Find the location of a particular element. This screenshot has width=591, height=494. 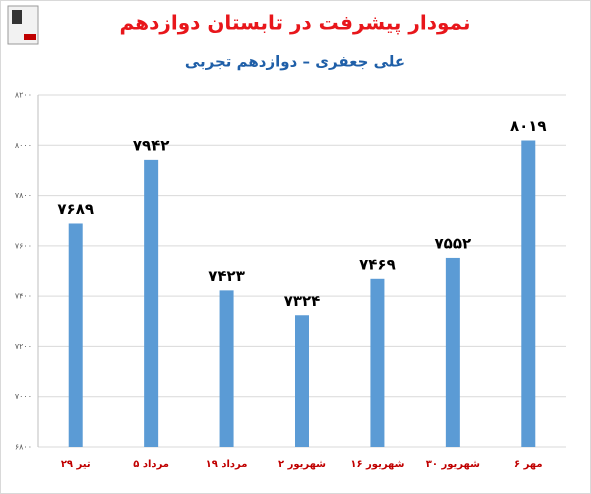

value-label: ۷۵۵۲ is located at coordinates (453, 243).